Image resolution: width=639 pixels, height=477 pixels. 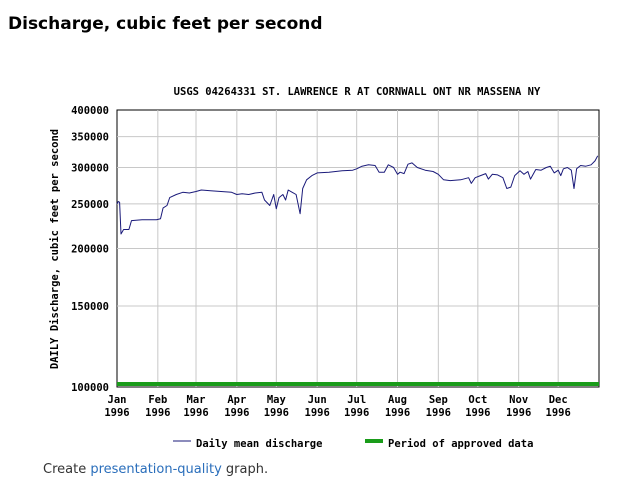 What do you see at coordinates (558, 400) in the screenshot?
I see `x-tick-month: Dec` at bounding box center [558, 400].